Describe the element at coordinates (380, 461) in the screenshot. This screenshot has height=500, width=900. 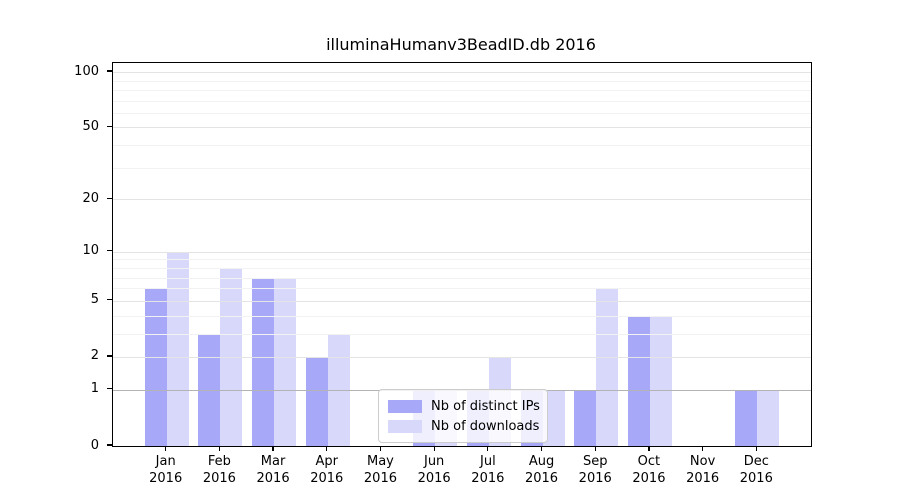
I see `month-label: May` at that location.